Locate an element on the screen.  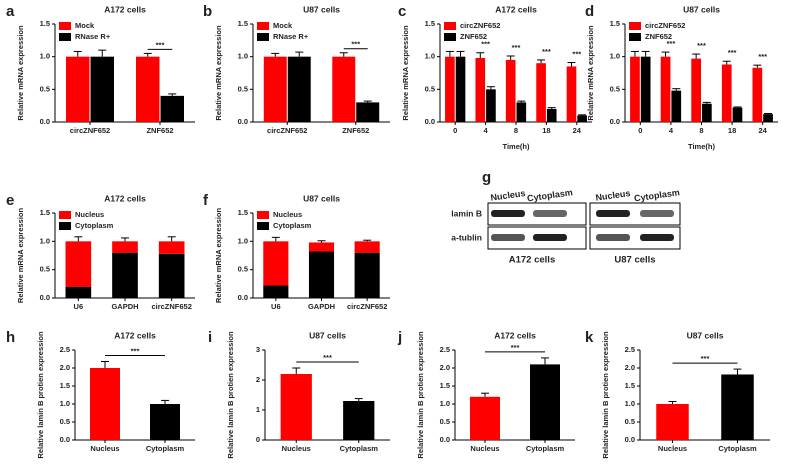
lane-label: Nucleus is located at coordinates (508, 195).